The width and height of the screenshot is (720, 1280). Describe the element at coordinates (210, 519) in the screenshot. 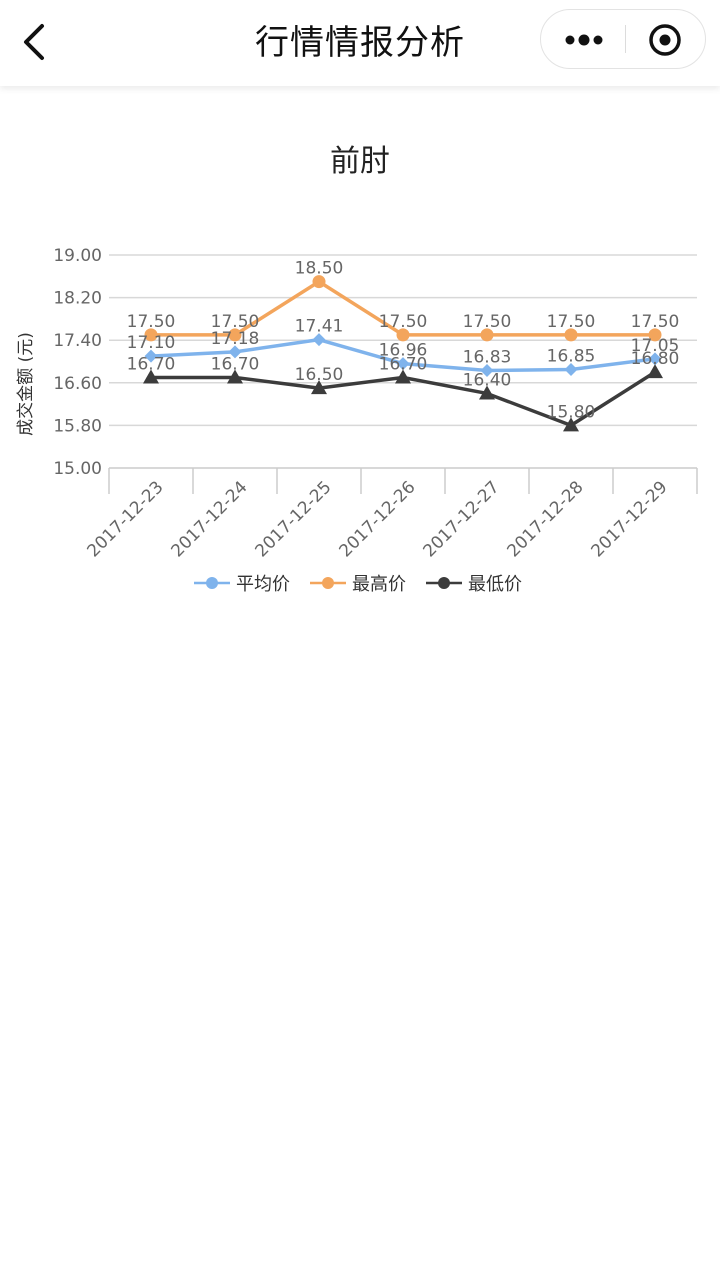

I see `x-tick-label: 2017-12-24` at that location.